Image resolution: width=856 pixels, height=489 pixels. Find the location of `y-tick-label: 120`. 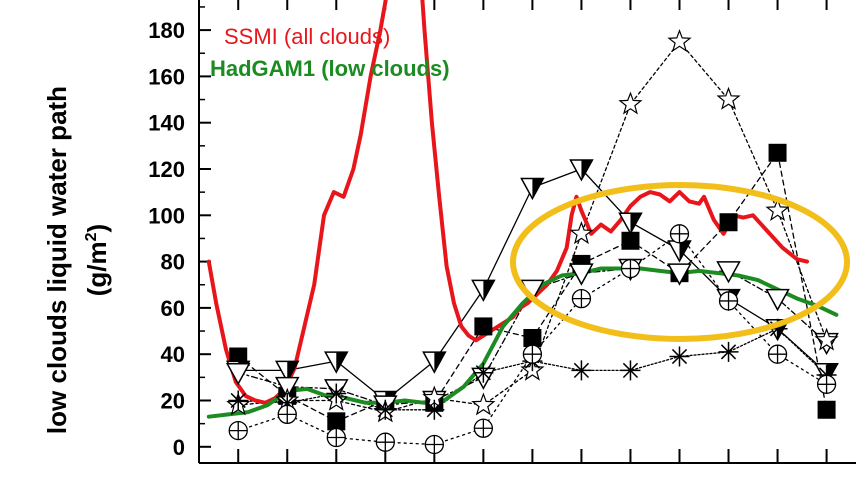

y-tick-label: 120 is located at coordinates (166, 169).